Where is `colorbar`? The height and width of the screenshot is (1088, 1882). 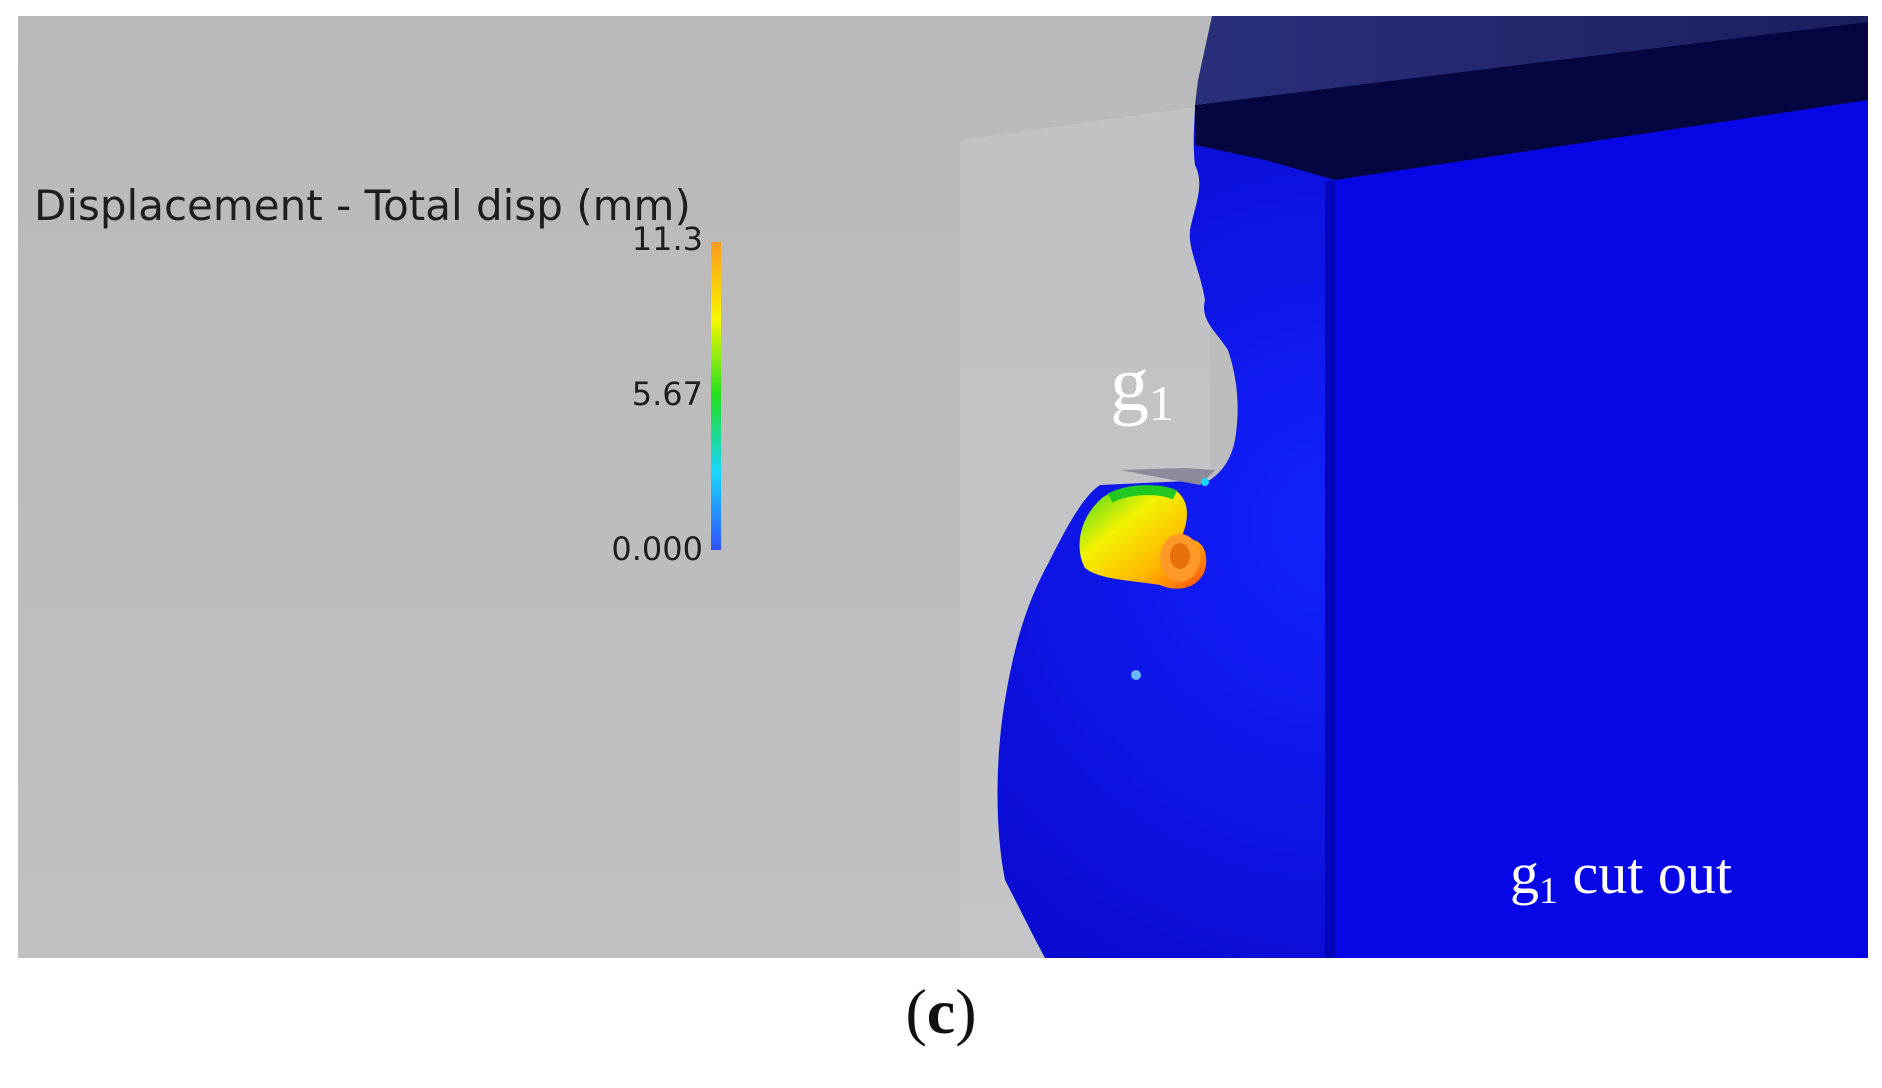 colorbar is located at coordinates (716, 396).